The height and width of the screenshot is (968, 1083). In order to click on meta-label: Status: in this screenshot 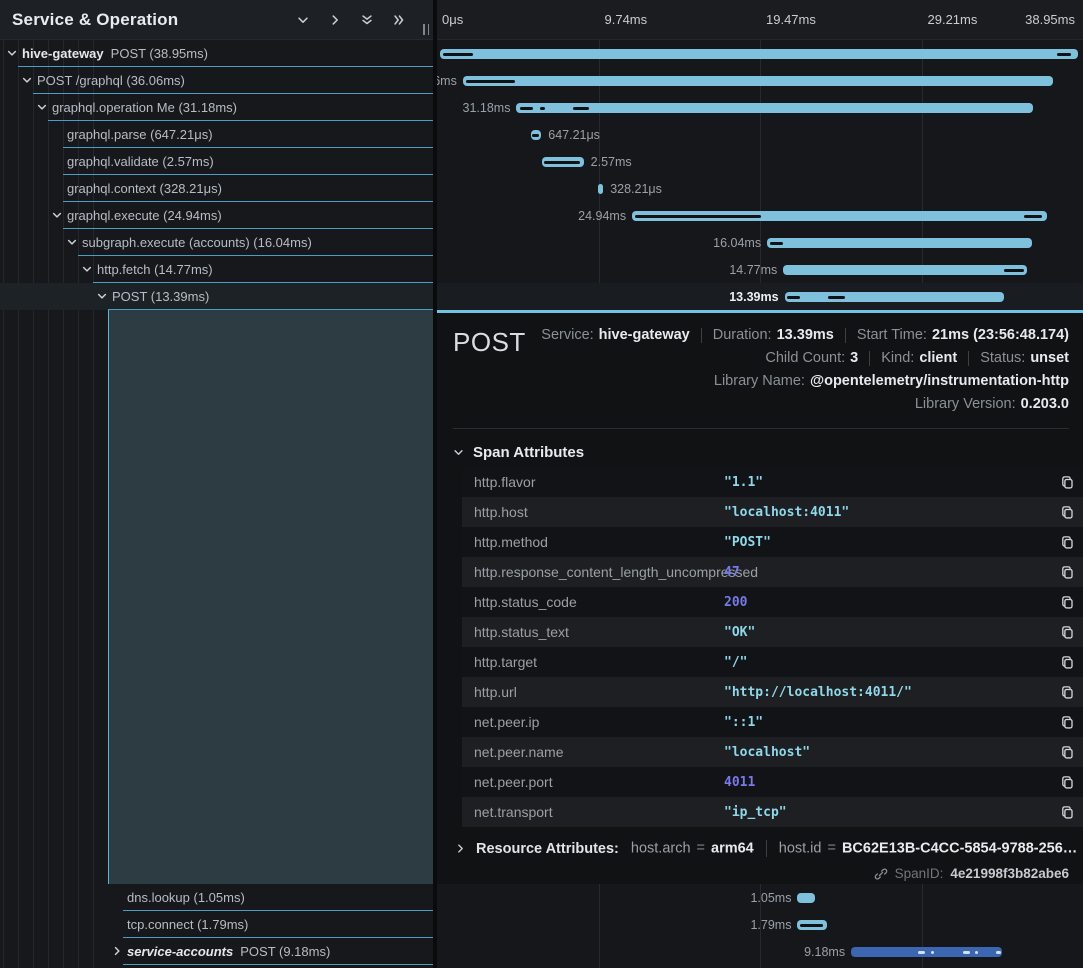, I will do `click(1003, 358)`.